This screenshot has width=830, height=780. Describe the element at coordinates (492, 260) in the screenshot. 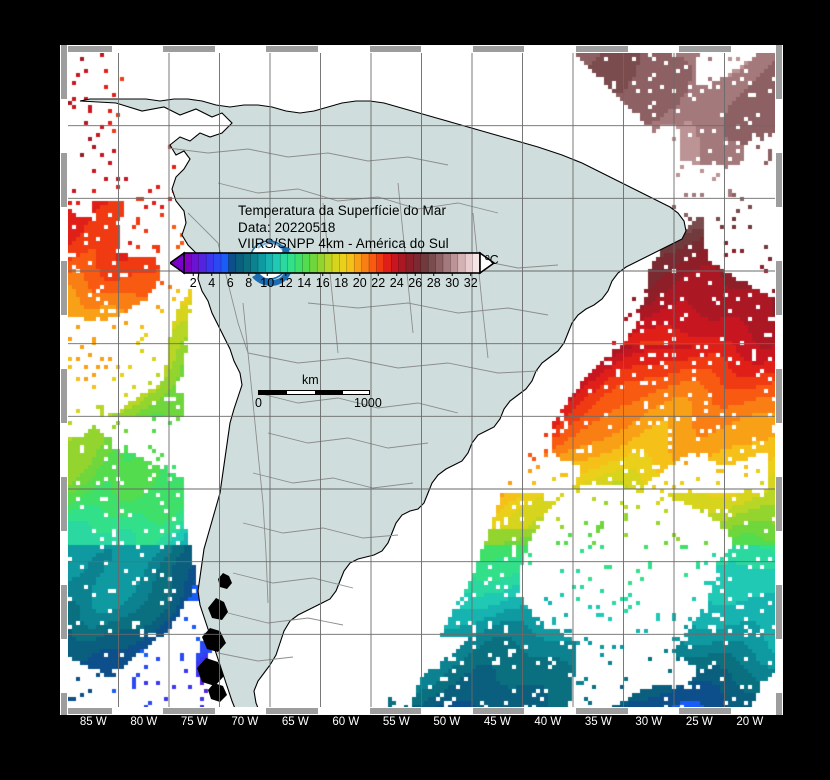

I see `colorbar-unit-label: ºC` at that location.